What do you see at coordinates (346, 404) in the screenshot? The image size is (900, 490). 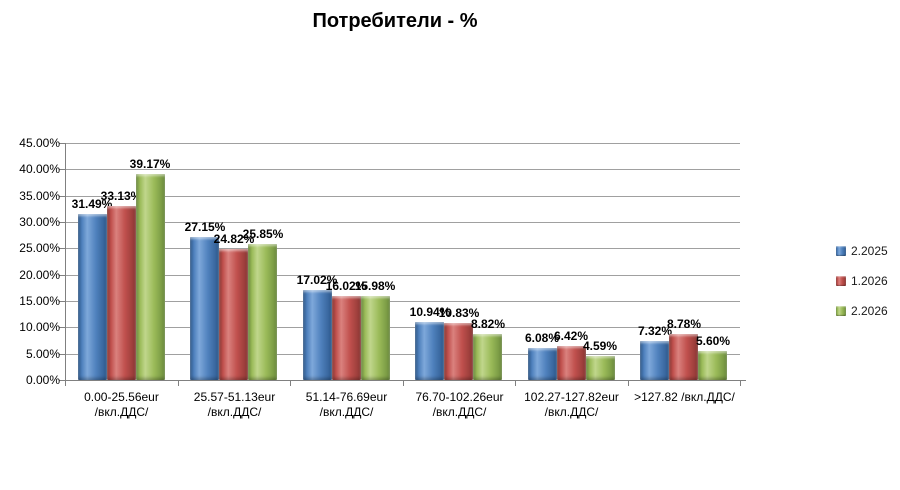 I see `x-category-label: 51.14-76.69eur/вкл.ДДС/` at bounding box center [346, 404].